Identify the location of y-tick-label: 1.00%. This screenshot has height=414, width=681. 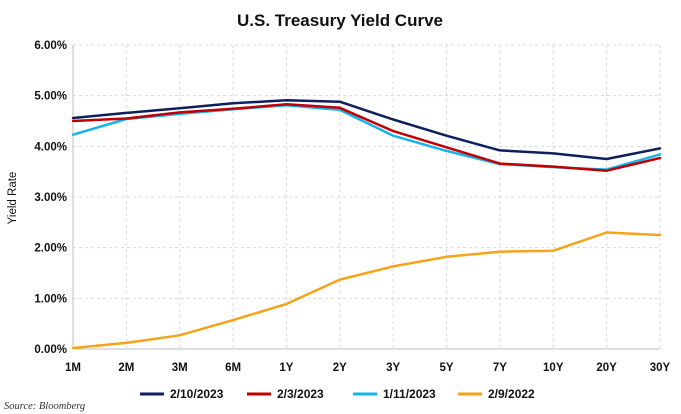
(50, 299).